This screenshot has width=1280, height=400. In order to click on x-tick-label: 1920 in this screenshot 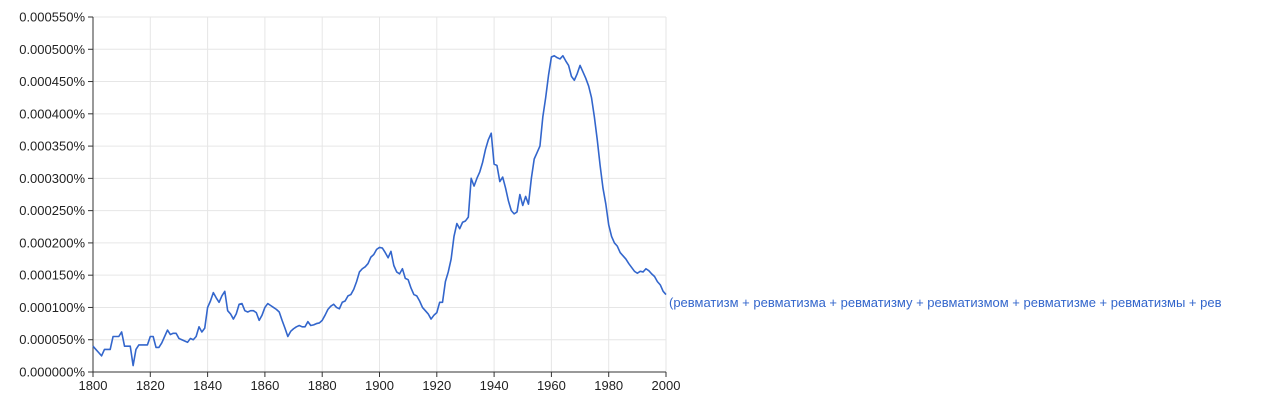, I will do `click(436, 385)`.